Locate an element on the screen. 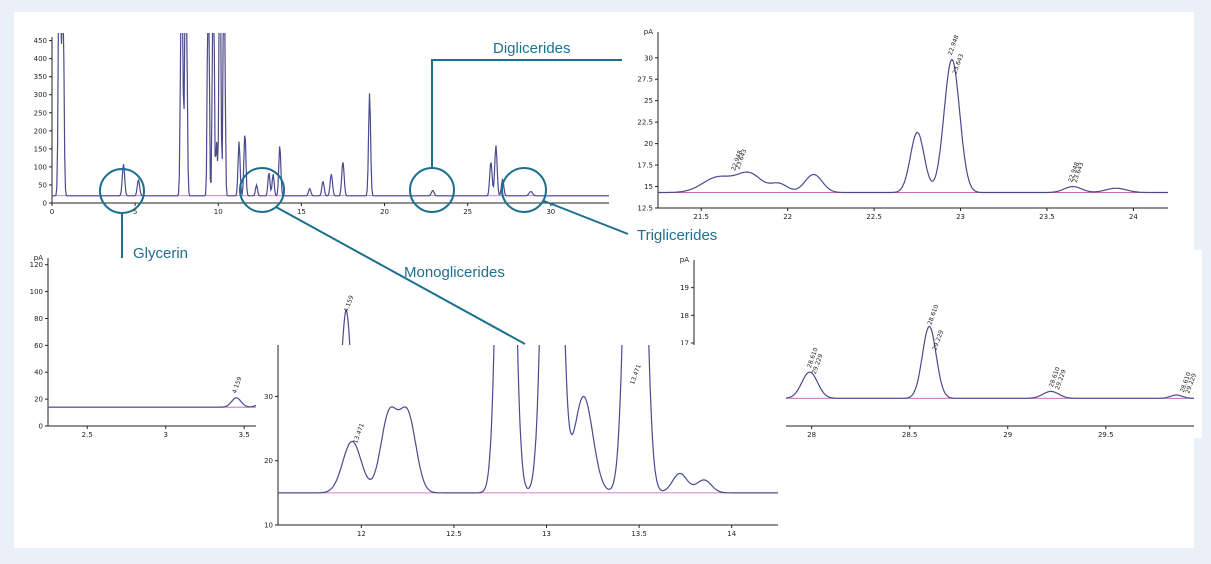  x-tick-label: 15 is located at coordinates (301, 212).